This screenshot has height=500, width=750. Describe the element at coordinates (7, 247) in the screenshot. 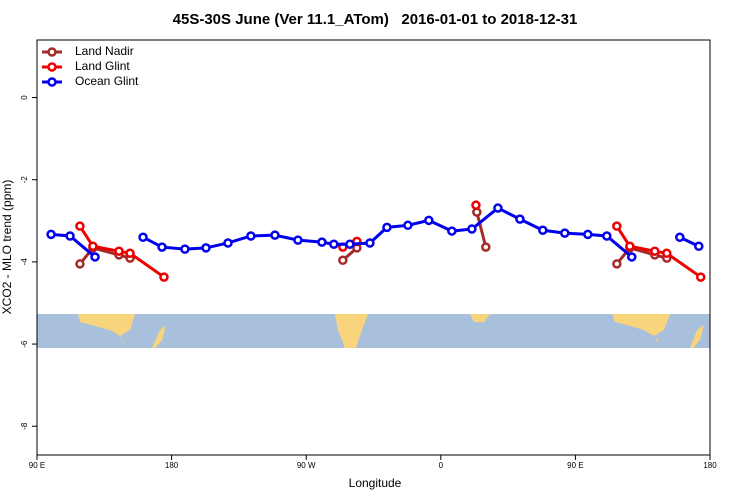

I see `y-axis-label: XCO2 - MLO trend (ppm)` at that location.